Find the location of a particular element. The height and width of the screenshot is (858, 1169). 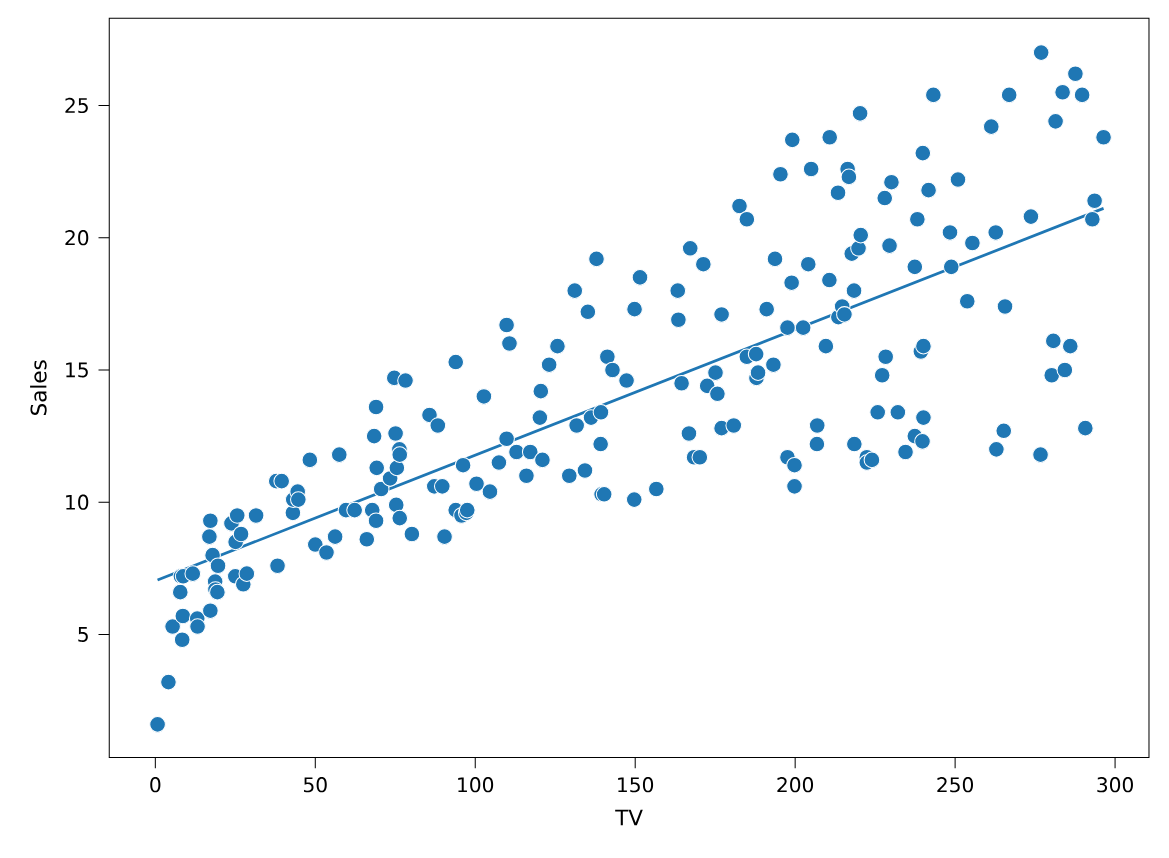

x-axis-title: TV is located at coordinates (629, 817).